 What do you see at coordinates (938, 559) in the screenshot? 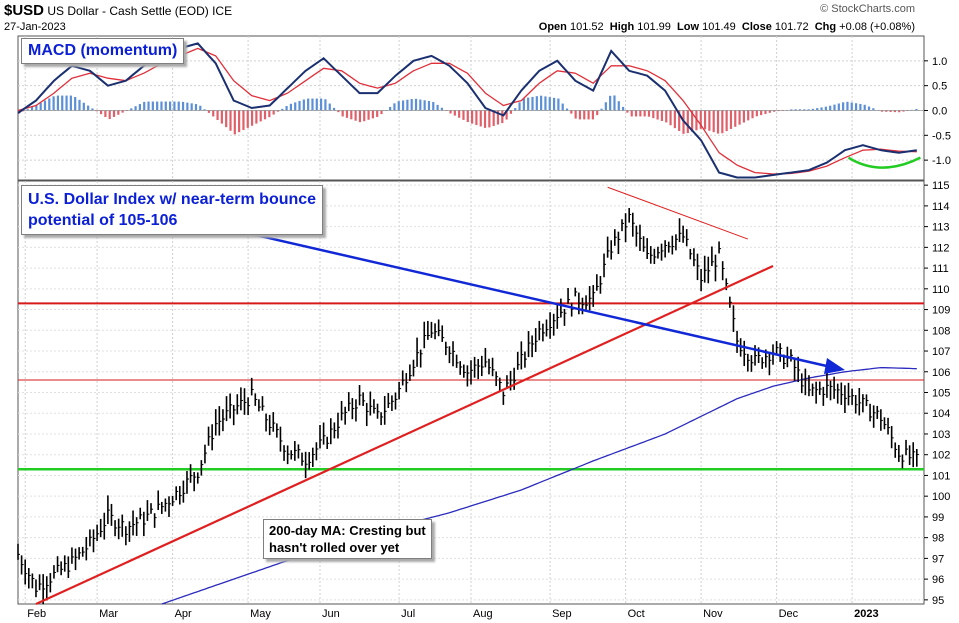
I see `price-y-tick-label: 97` at bounding box center [938, 559].